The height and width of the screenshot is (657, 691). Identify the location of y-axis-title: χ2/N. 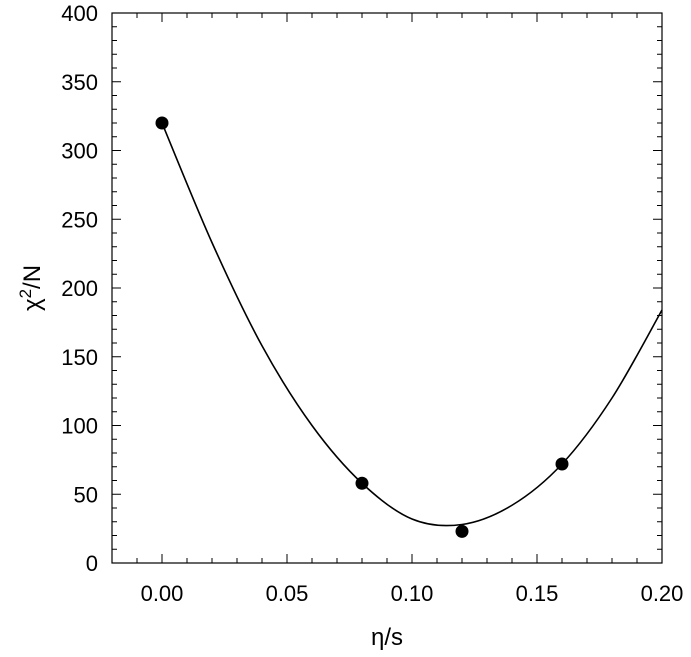
(31, 288).